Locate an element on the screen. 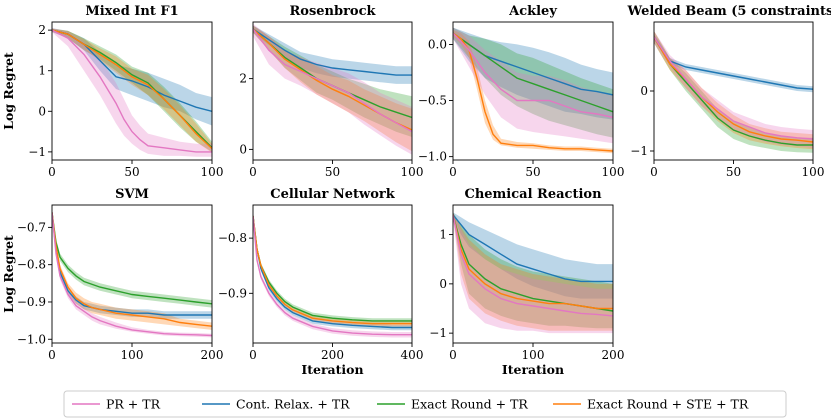 This screenshot has width=831, height=420. y-tick-label: 1 is located at coordinates (42, 71).